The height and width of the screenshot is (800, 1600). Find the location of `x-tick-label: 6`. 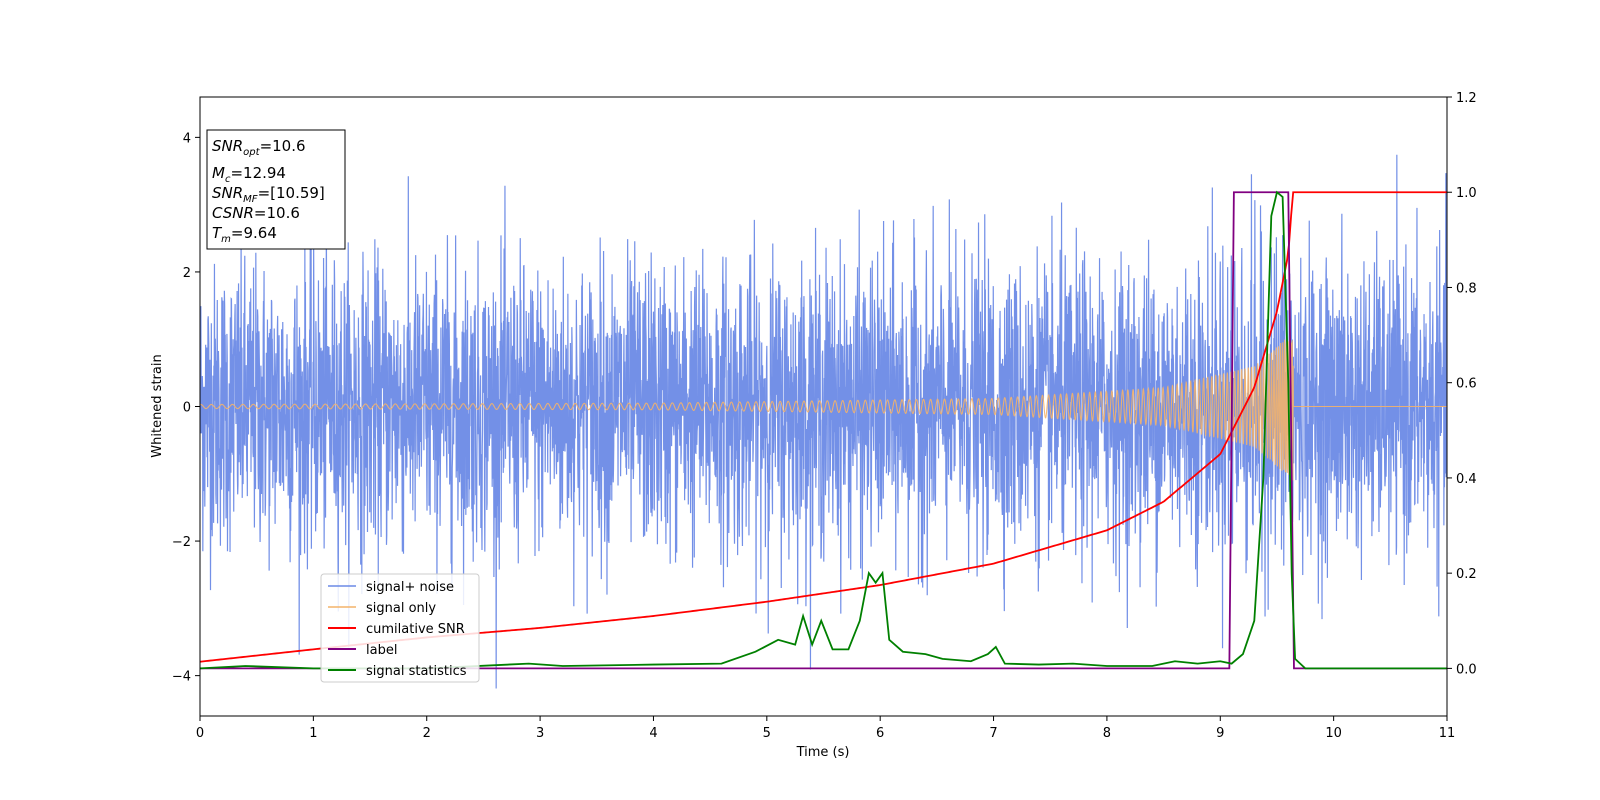

x-tick-label: 6 is located at coordinates (880, 733).